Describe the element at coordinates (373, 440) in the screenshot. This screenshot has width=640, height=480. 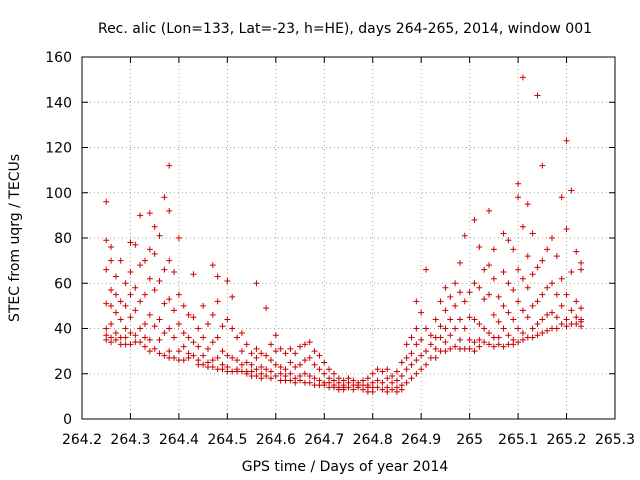
I see `x-tick-label: 264.8` at that location.